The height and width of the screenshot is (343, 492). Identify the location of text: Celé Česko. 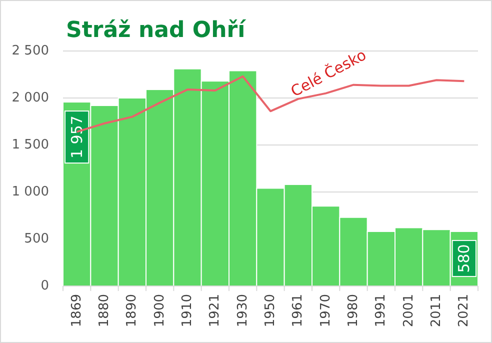
(329, 73).